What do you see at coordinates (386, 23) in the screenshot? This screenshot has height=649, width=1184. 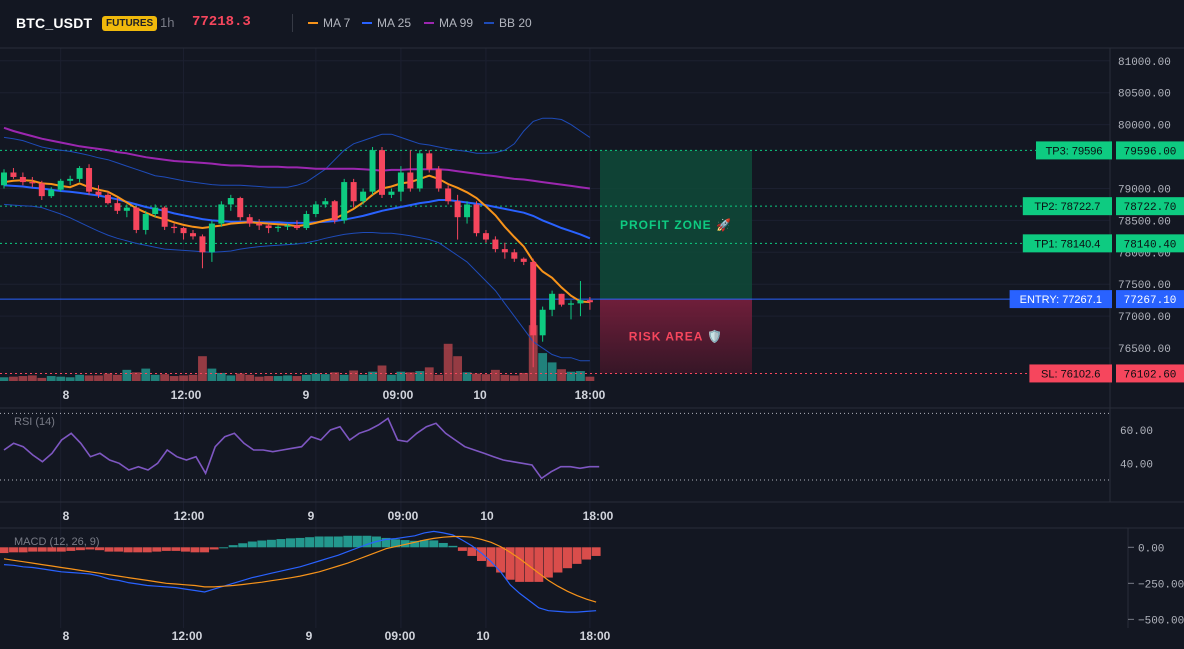 I see `legend-ma25: MA 25` at bounding box center [386, 23].